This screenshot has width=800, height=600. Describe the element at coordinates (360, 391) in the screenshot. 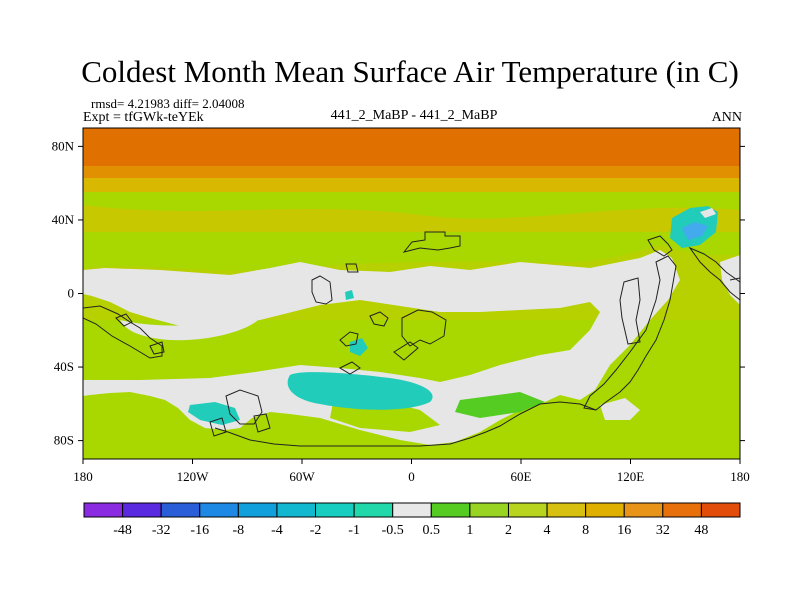

I see `cyan-patch-atlantic` at that location.